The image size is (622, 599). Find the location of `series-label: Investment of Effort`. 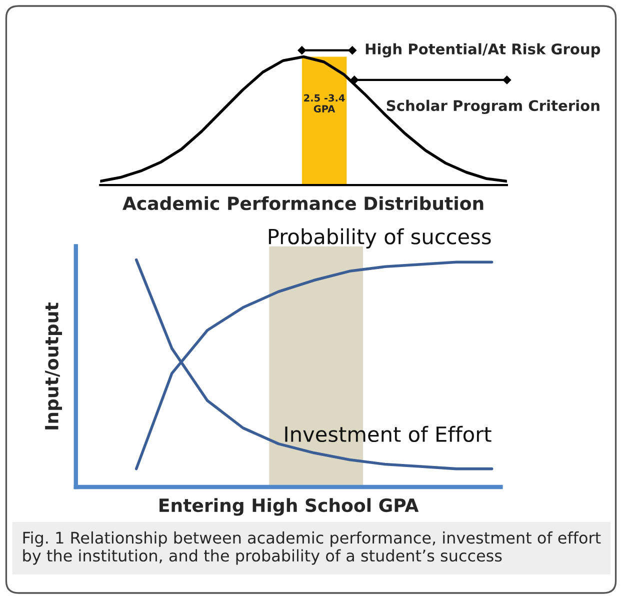

series-label: Investment of Effort is located at coordinates (388, 434).